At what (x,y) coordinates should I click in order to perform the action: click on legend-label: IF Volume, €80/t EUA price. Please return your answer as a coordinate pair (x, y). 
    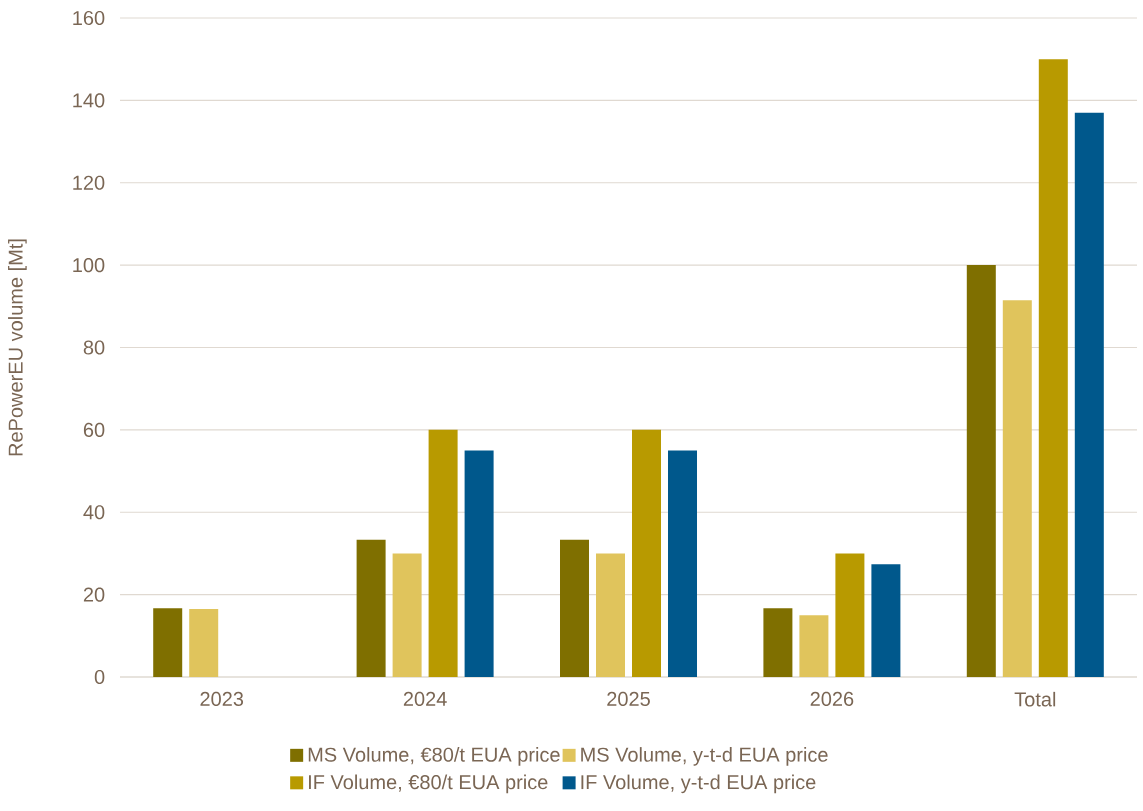
    Looking at the image, I should click on (428, 784).